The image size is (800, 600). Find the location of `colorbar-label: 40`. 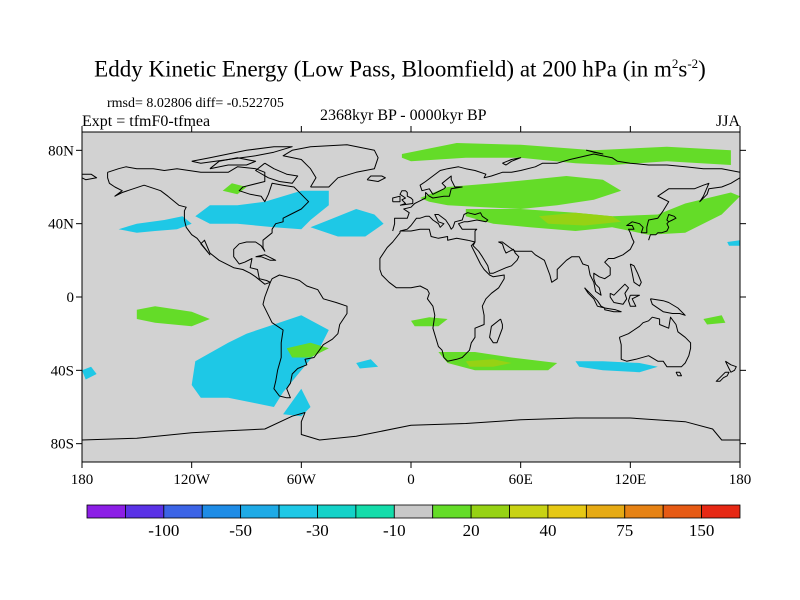

colorbar-label: 40 is located at coordinates (547, 530).